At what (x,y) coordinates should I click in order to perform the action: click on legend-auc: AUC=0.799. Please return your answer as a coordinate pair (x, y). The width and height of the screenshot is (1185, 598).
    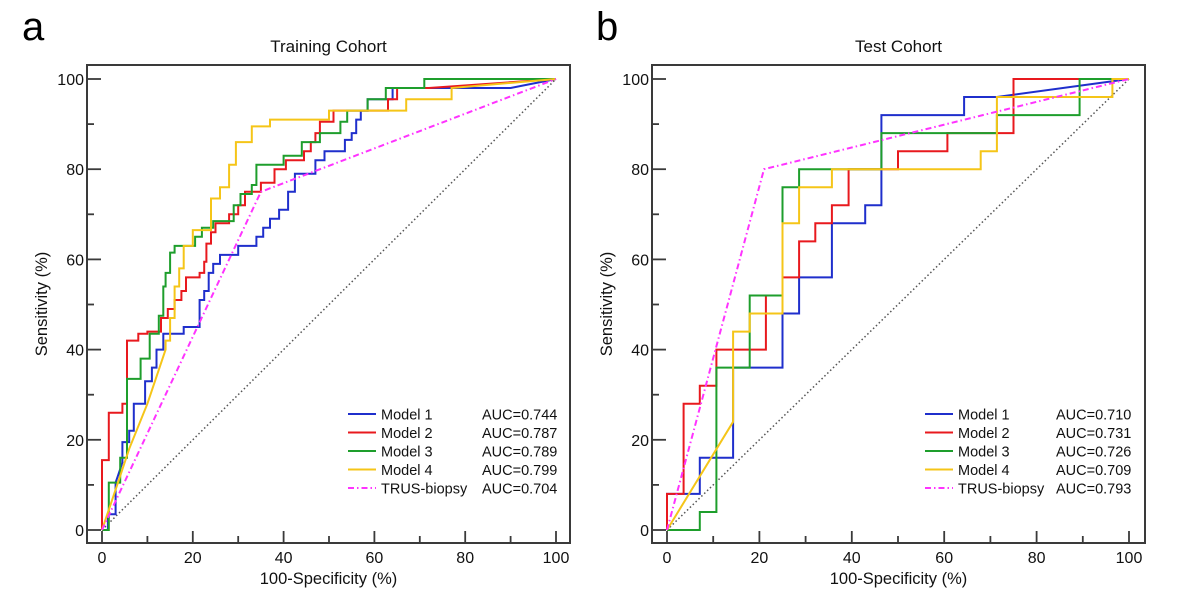
    Looking at the image, I should click on (519, 471).